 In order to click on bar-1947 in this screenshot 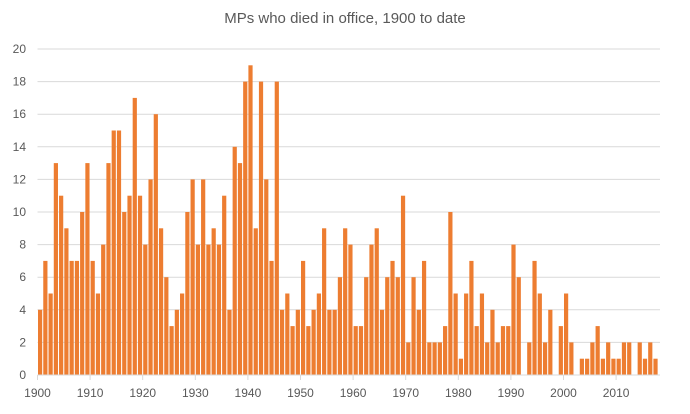, I will do `click(287, 334)`.